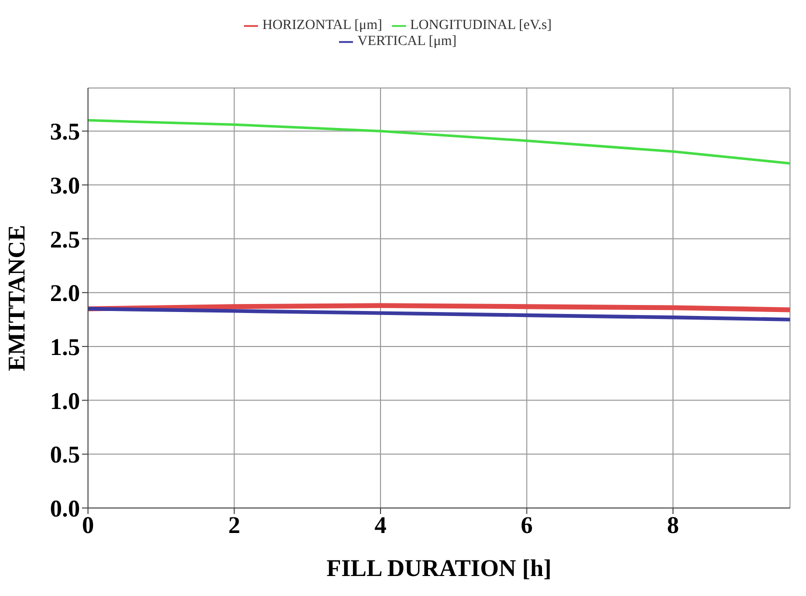  I want to click on y-tick-label: 0.0, so click(65, 509).